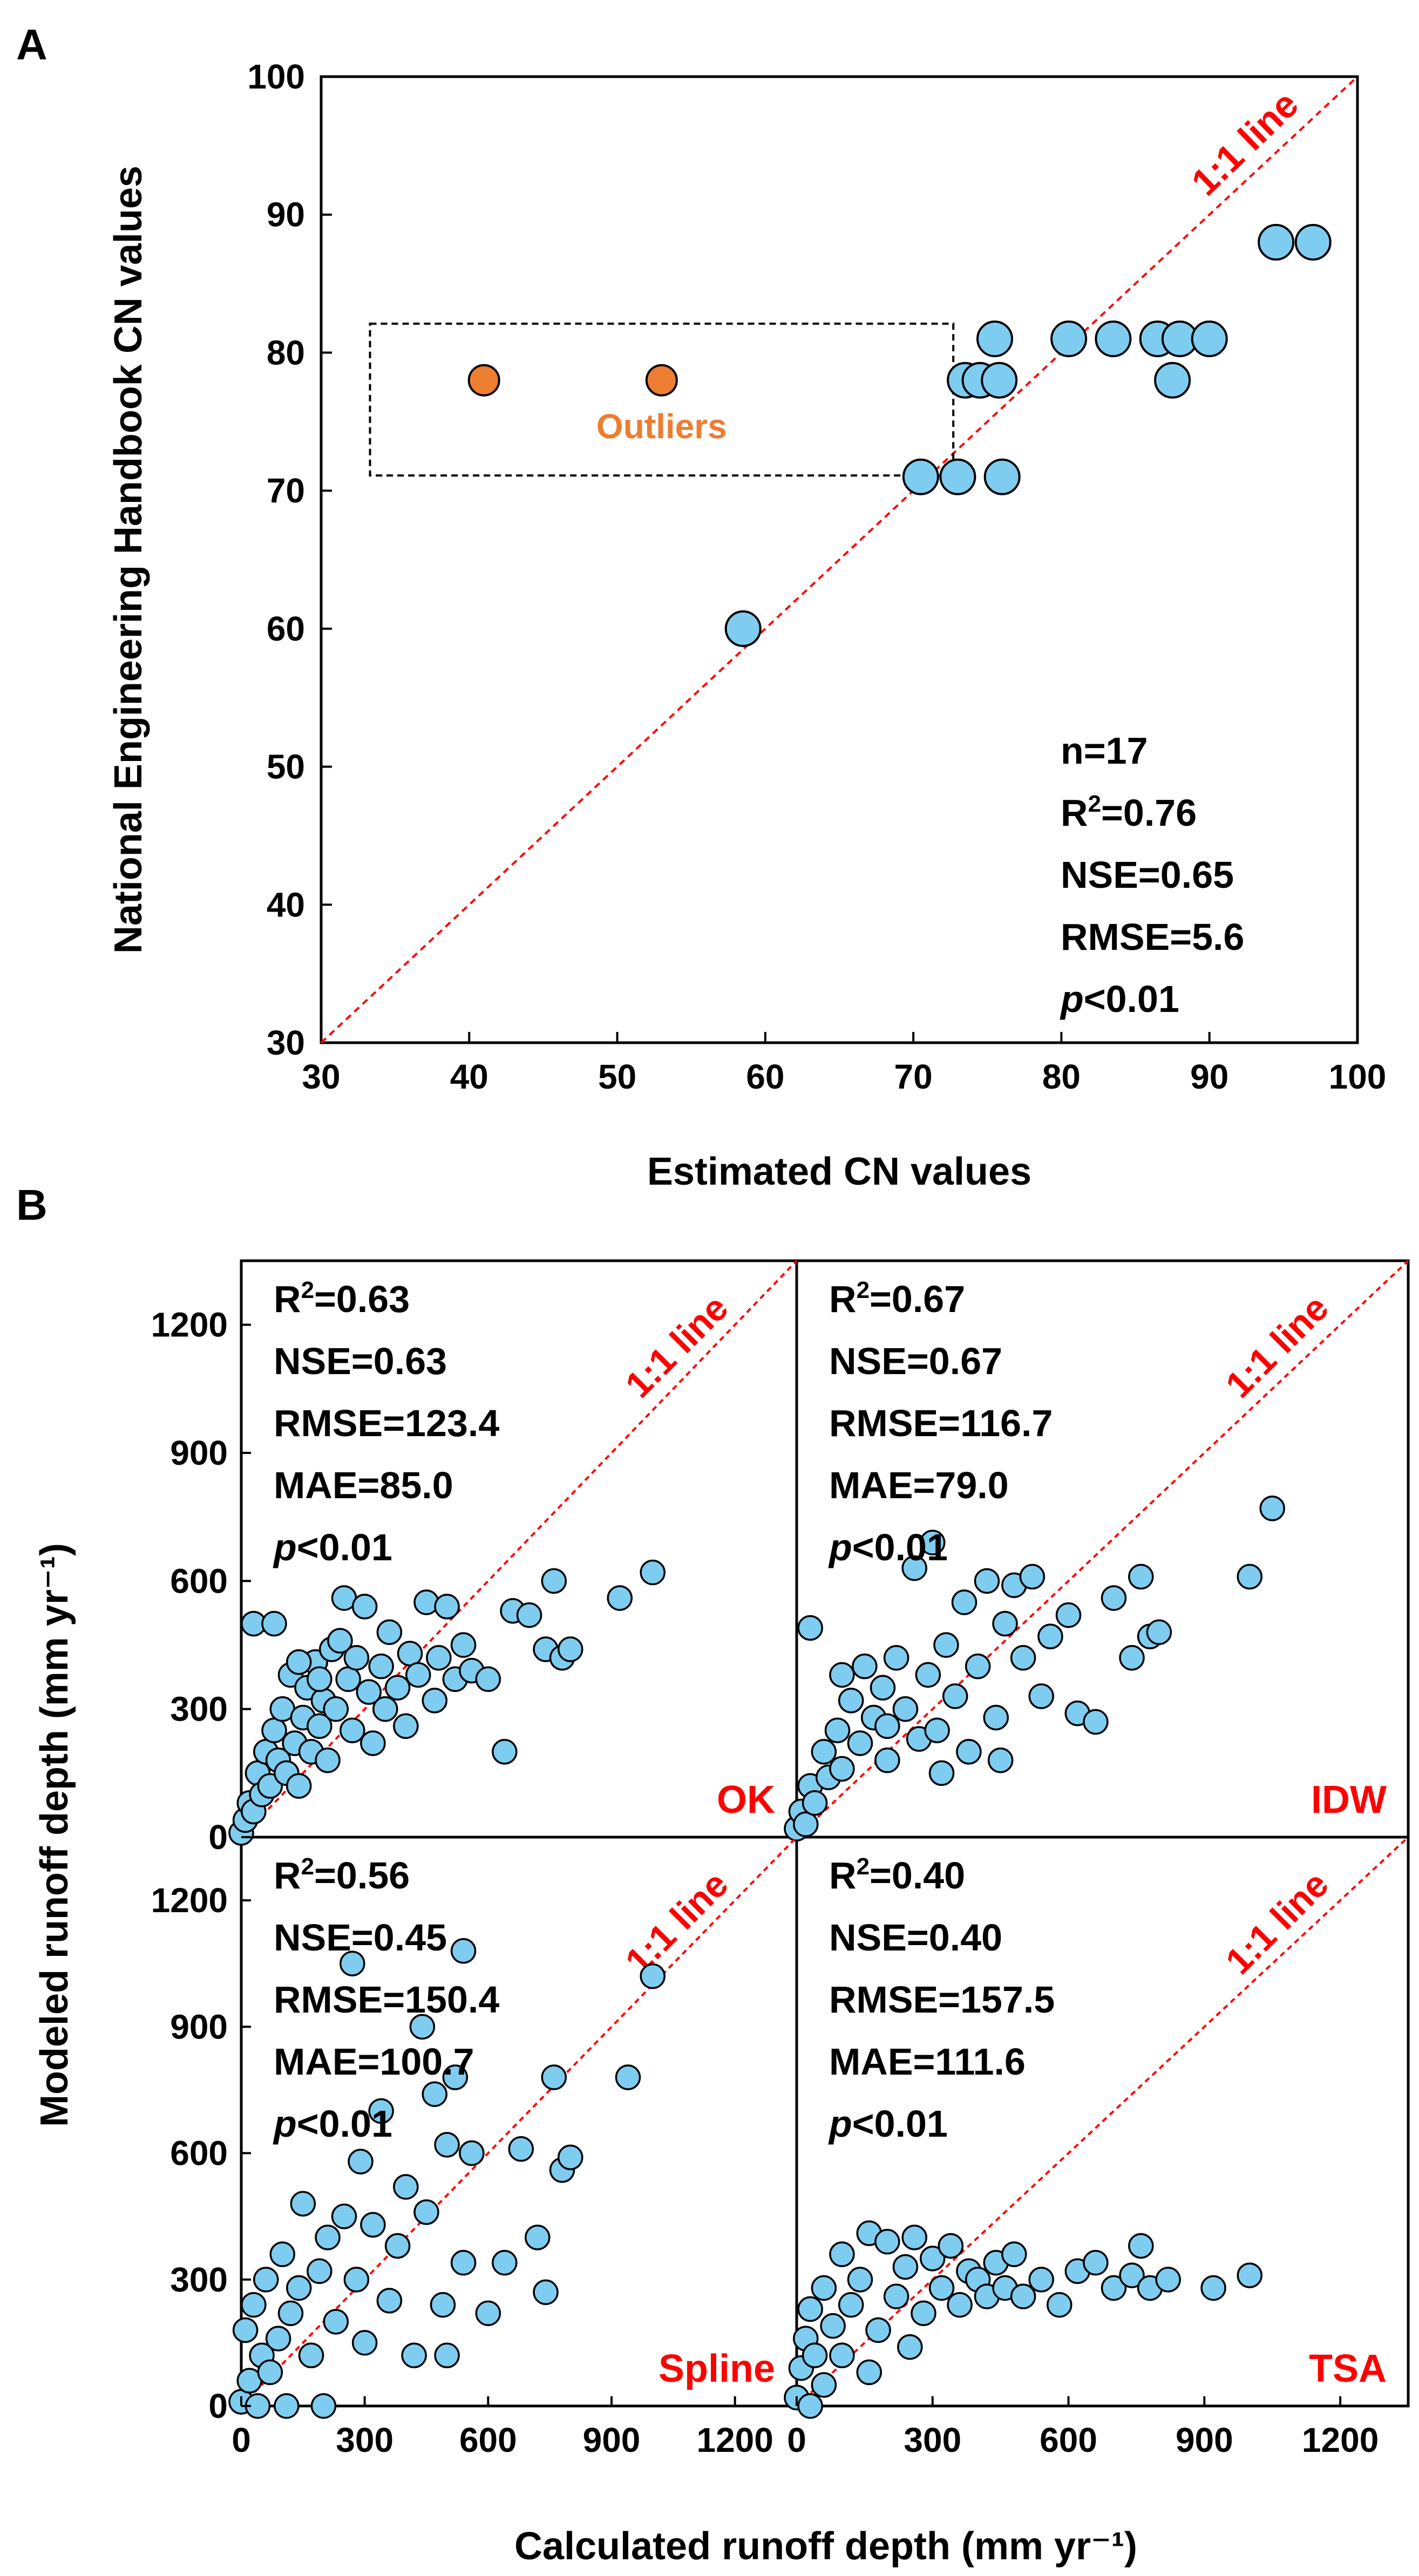  I want to click on stat-text: RMSE=5.6, so click(1152, 937).